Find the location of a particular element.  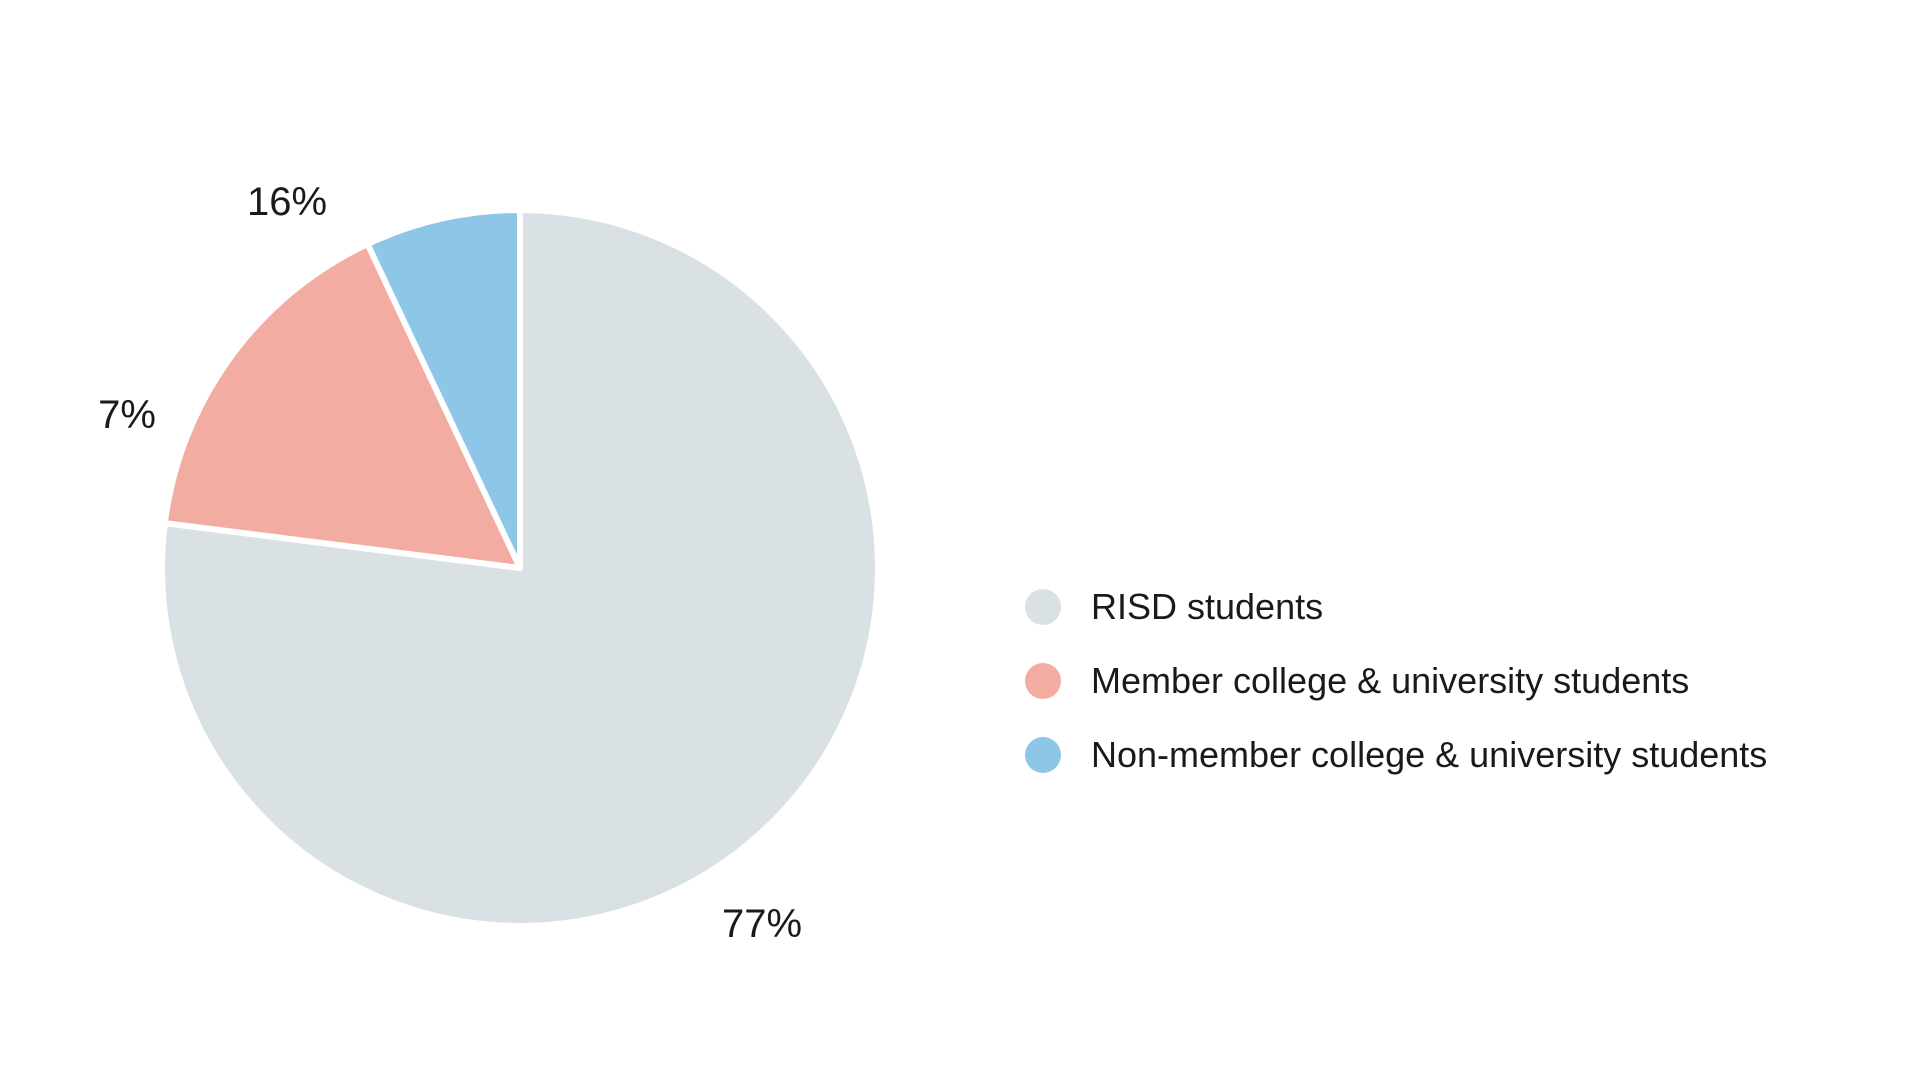

pie-slice-non-member-college-and-university-students is located at coordinates (443, 389).